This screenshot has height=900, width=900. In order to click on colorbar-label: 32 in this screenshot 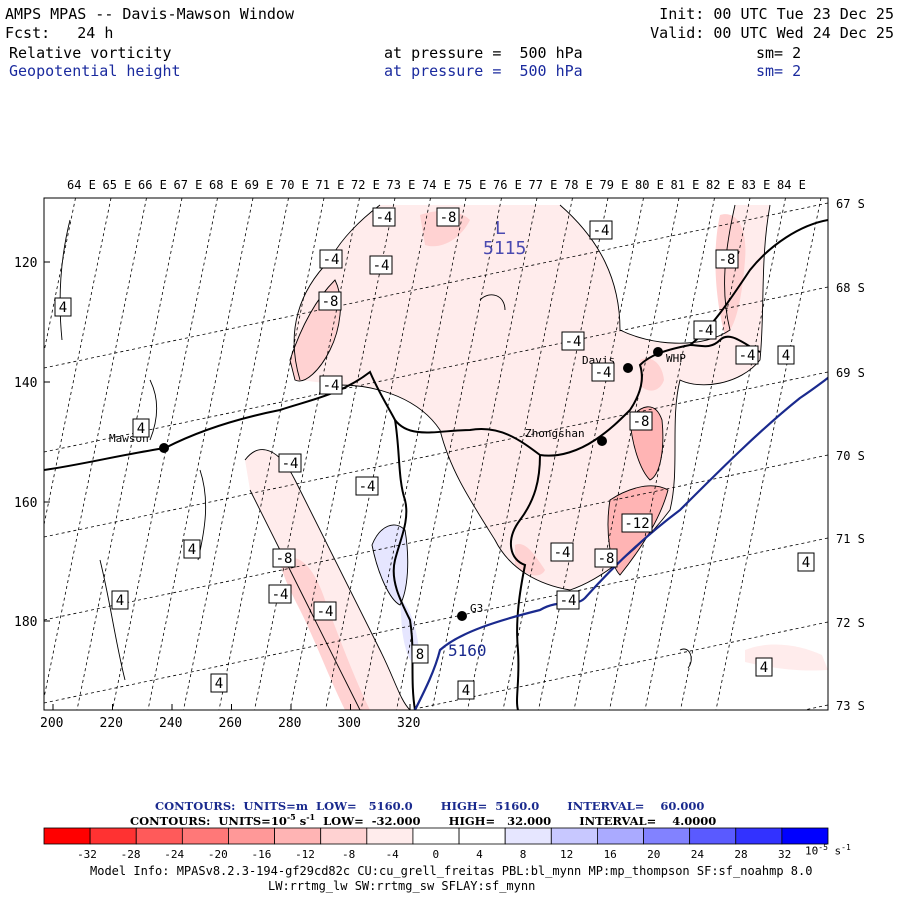, I will do `click(784, 854)`.